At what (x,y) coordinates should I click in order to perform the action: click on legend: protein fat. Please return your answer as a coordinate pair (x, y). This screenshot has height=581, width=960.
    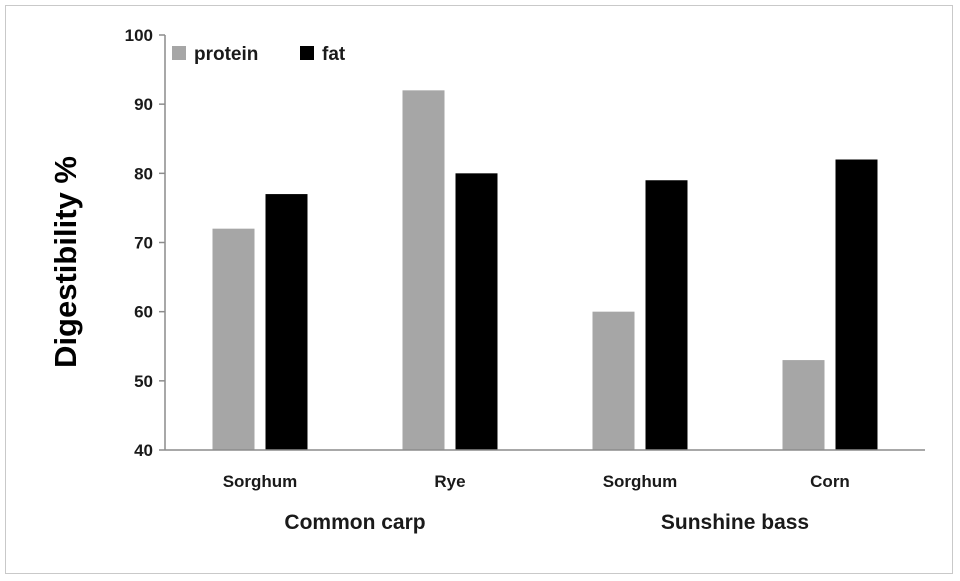
    Looking at the image, I should click on (259, 54).